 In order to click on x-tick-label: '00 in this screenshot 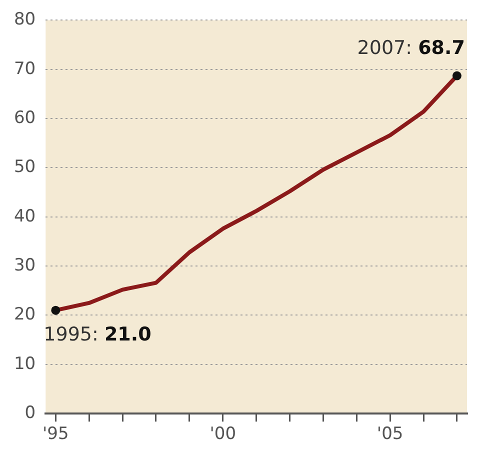, I will do `click(223, 434)`.